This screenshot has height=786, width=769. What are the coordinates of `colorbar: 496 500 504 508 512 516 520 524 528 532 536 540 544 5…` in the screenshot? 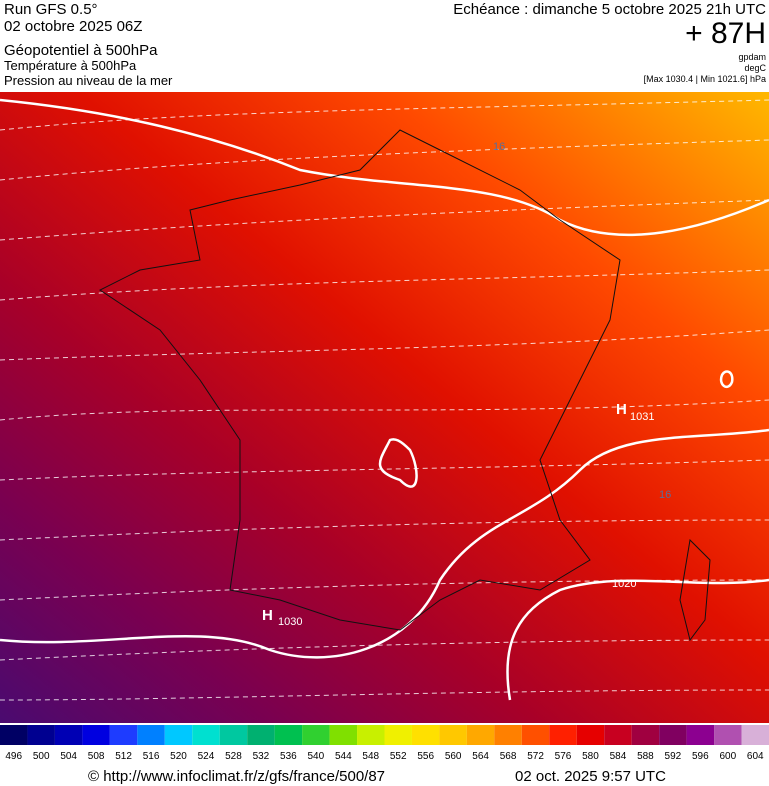 It's located at (384, 743).